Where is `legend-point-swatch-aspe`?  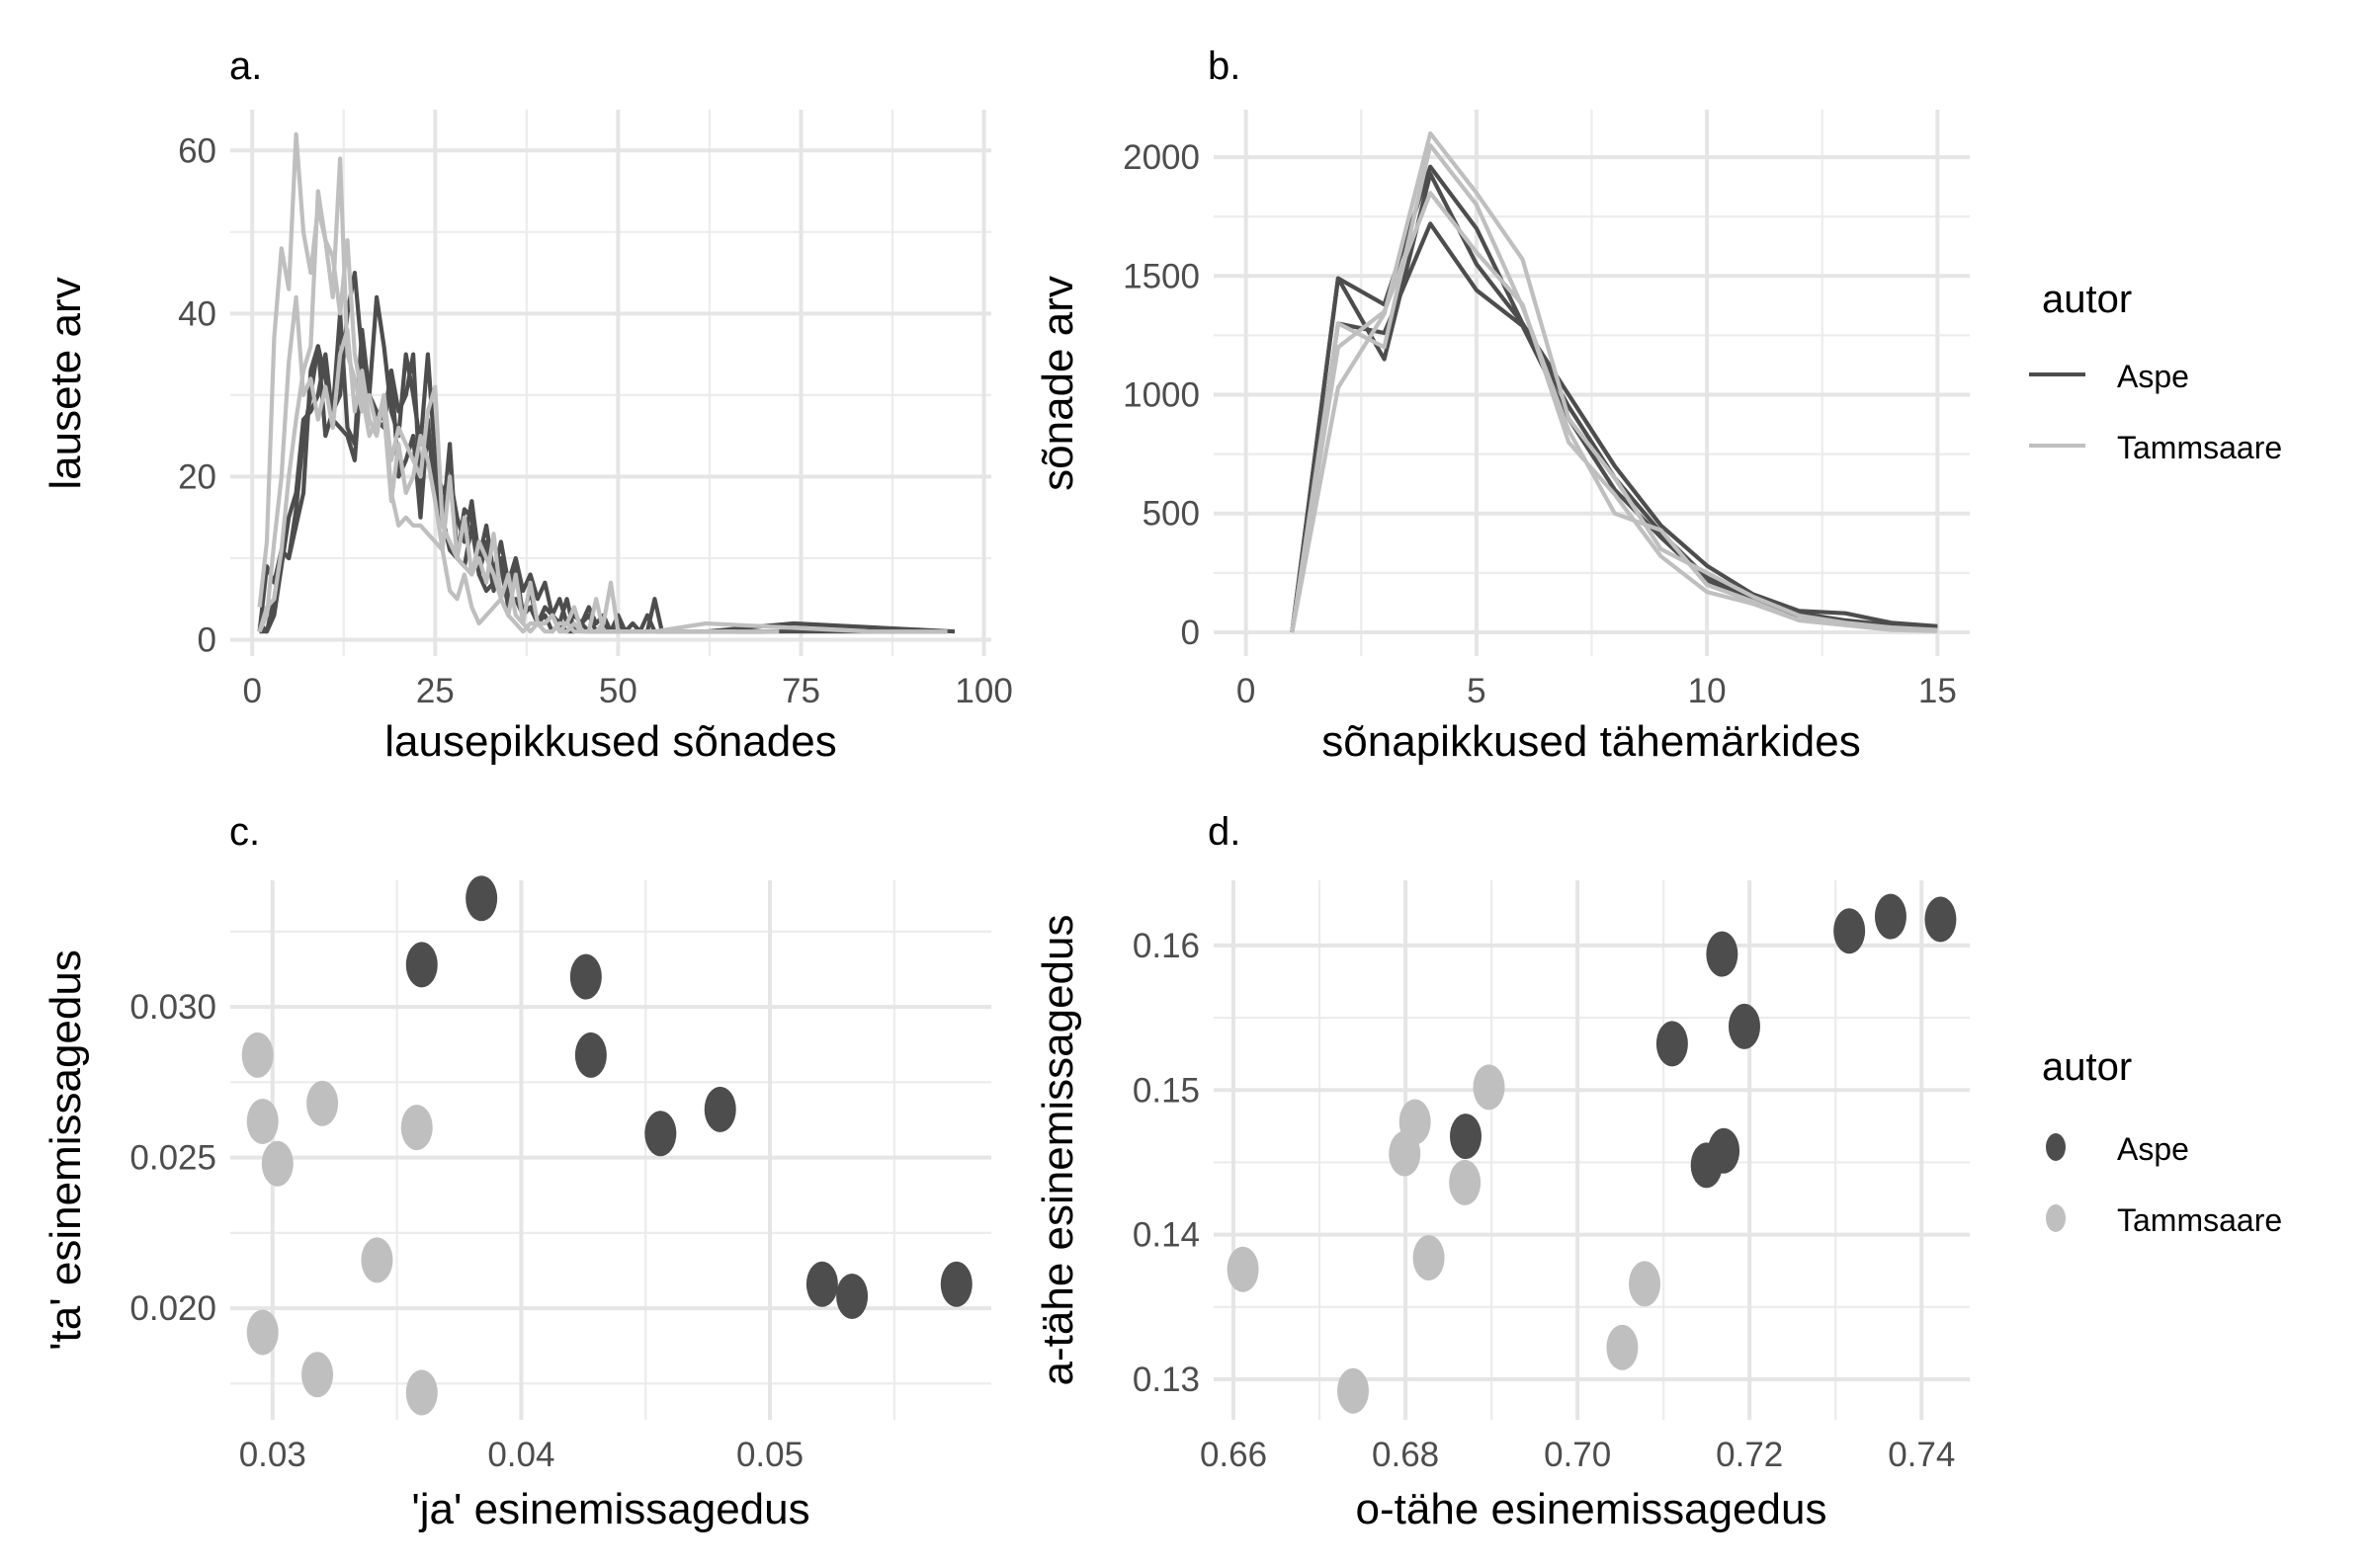 legend-point-swatch-aspe is located at coordinates (2056, 1147).